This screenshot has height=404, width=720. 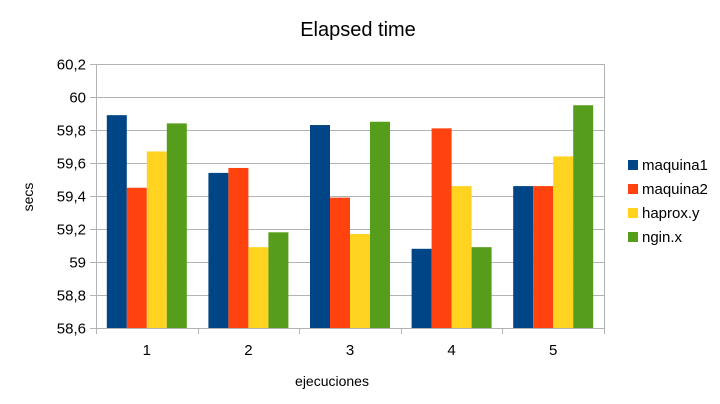 I want to click on y-tick-label: 60, so click(x=77, y=98).